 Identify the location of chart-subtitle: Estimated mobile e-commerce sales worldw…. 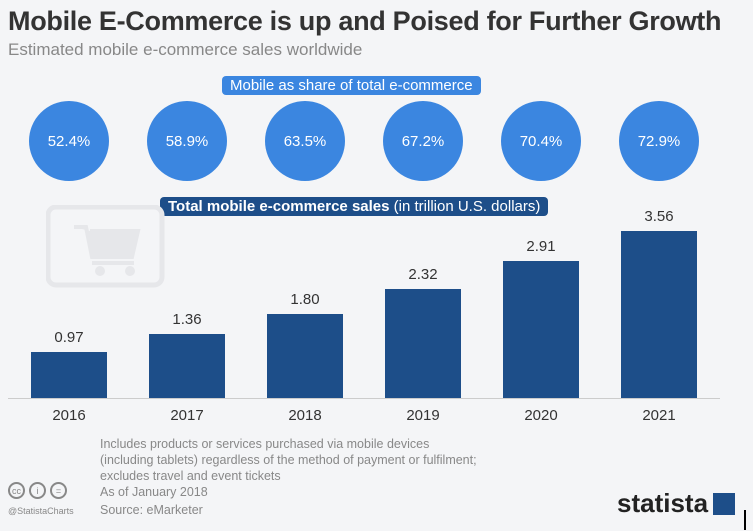
(185, 49).